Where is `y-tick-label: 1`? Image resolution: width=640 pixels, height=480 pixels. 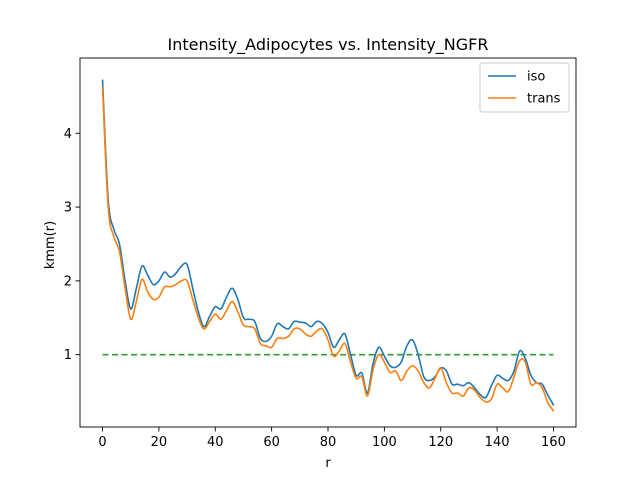 y-tick-label: 1 is located at coordinates (68, 355).